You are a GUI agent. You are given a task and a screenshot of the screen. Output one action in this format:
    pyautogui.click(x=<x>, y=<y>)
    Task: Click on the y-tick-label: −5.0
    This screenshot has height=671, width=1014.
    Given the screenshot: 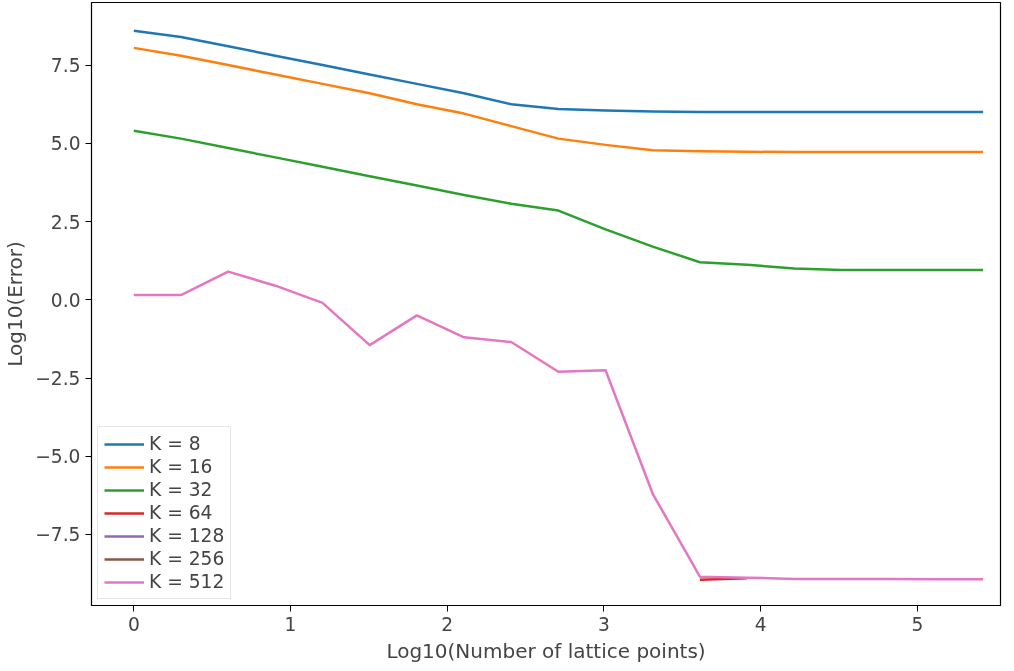 What is the action you would take?
    pyautogui.click(x=58, y=457)
    